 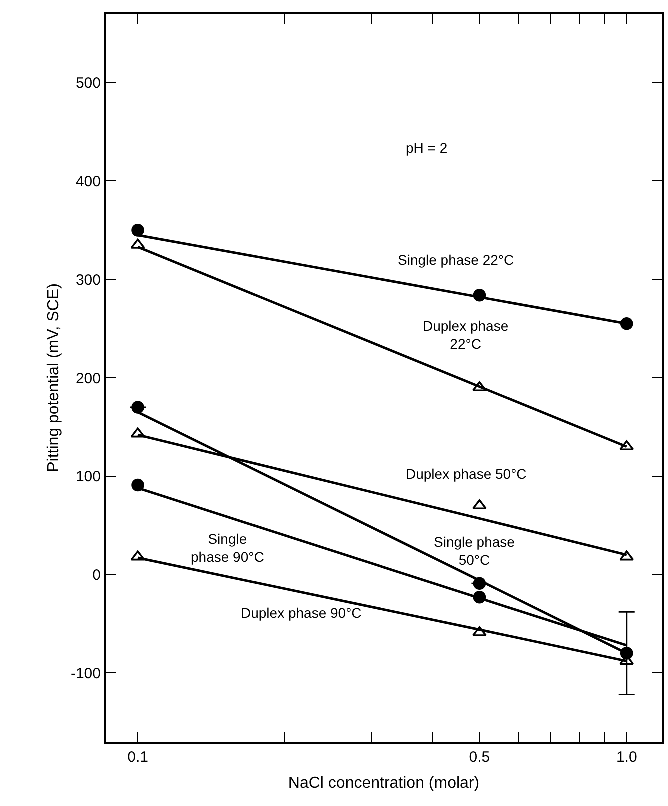 I want to click on y-tick-label: 300, so click(x=88, y=280).